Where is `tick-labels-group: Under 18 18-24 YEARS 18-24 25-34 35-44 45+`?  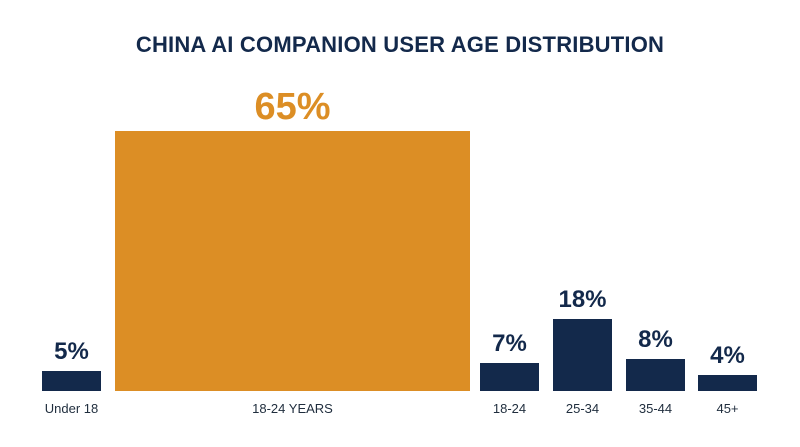
tick-labels-group: Under 18 18-24 YEARS 18-24 25-34 35-44 45+ is located at coordinates (392, 408).